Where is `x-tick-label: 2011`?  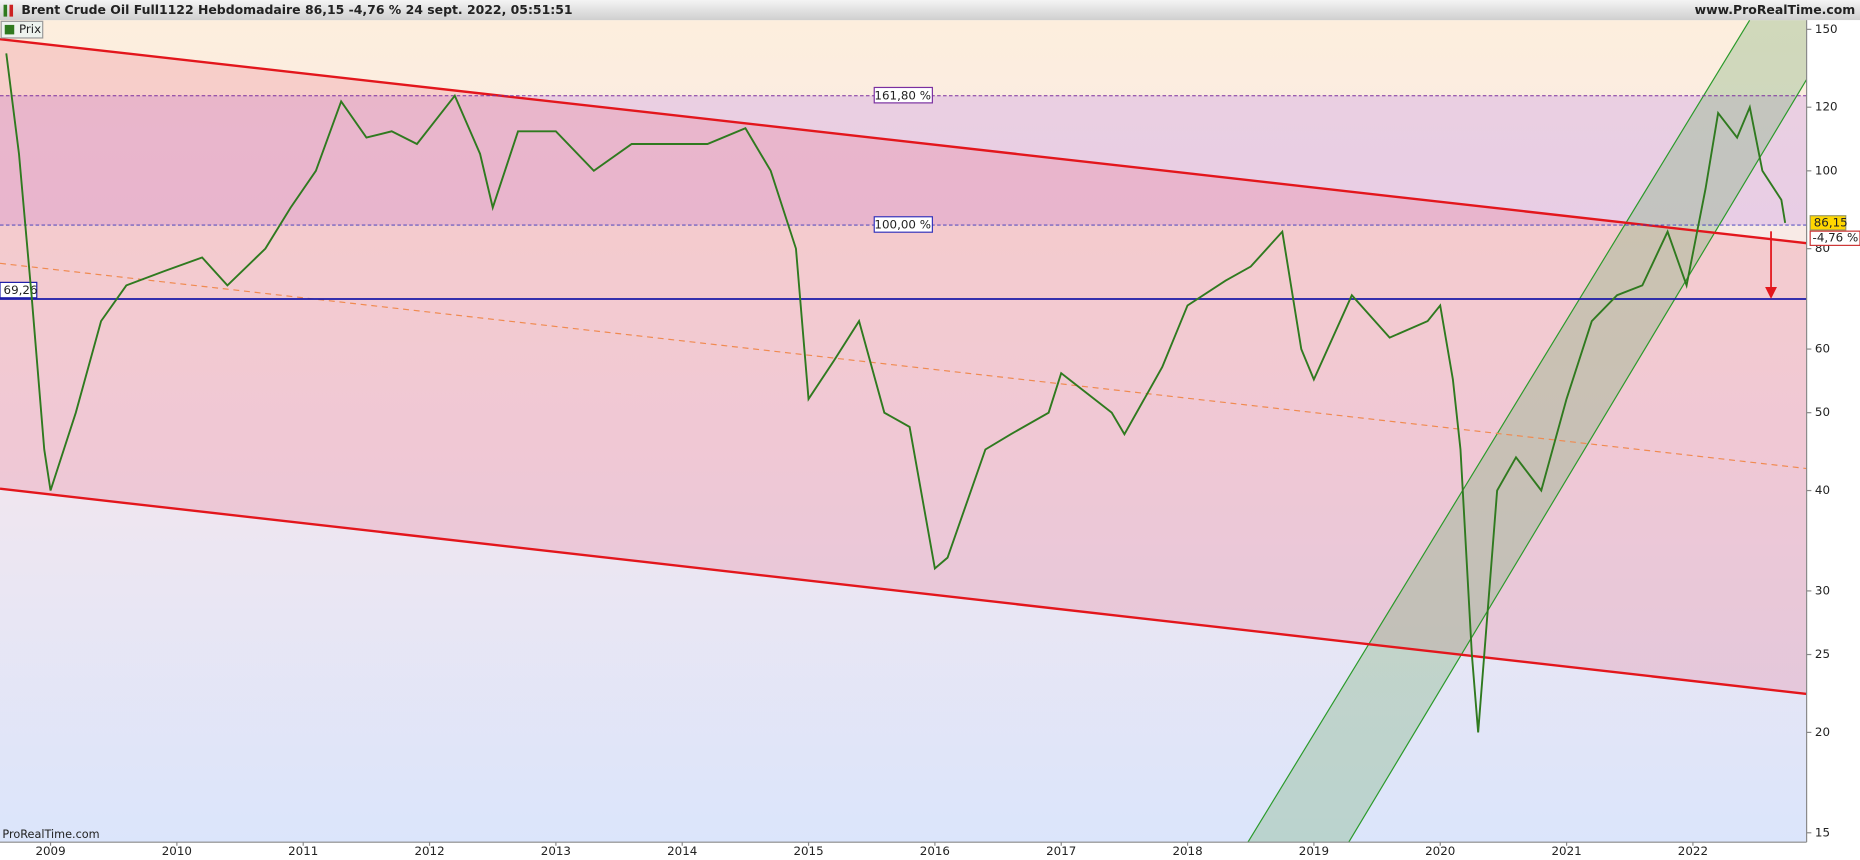
x-tick-label: 2011 is located at coordinates (303, 851).